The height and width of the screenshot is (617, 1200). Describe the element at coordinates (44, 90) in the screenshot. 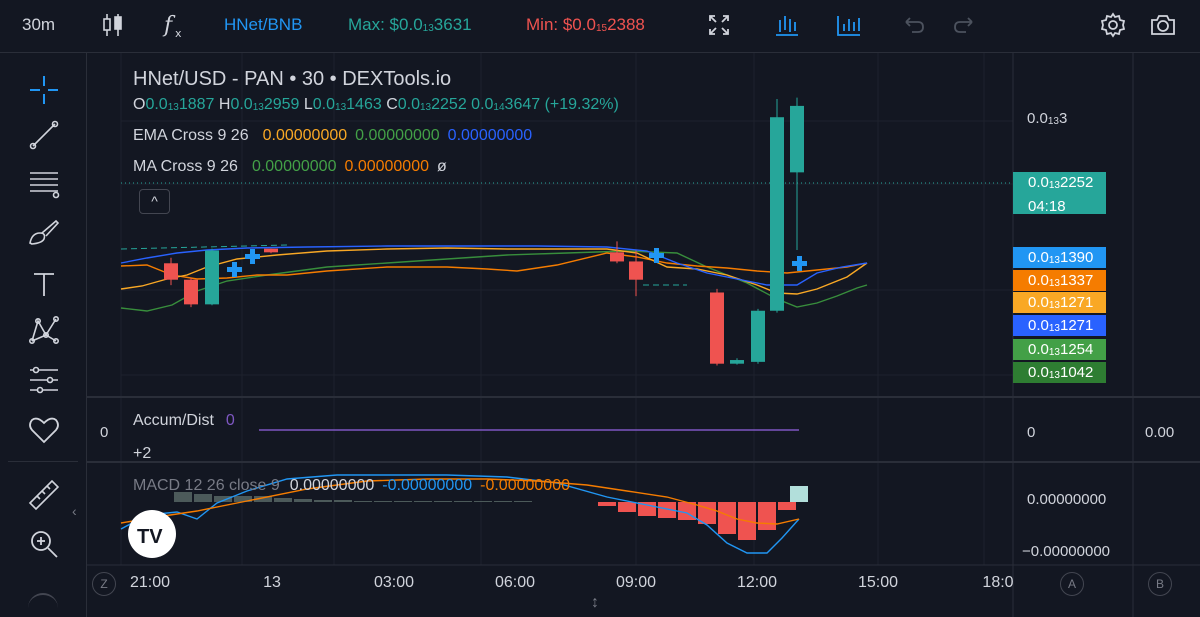

I see `crosshair-icon` at that location.